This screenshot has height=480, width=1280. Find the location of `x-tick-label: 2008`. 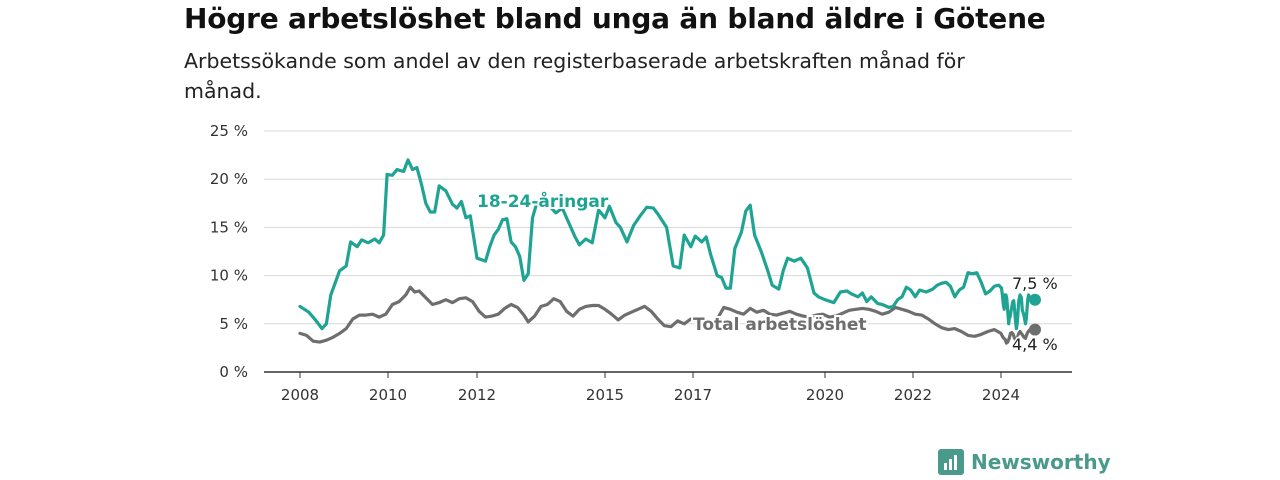

x-tick-label: 2008 is located at coordinates (300, 395).